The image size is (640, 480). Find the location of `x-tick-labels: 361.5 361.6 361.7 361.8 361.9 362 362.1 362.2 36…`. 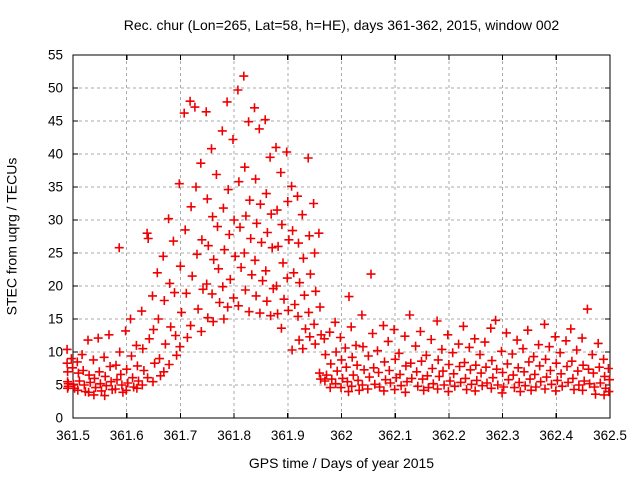

x-tick-labels: 361.5 361.6 361.7 361.8 361.9 362 362.1 362.2 36… is located at coordinates (341, 435).